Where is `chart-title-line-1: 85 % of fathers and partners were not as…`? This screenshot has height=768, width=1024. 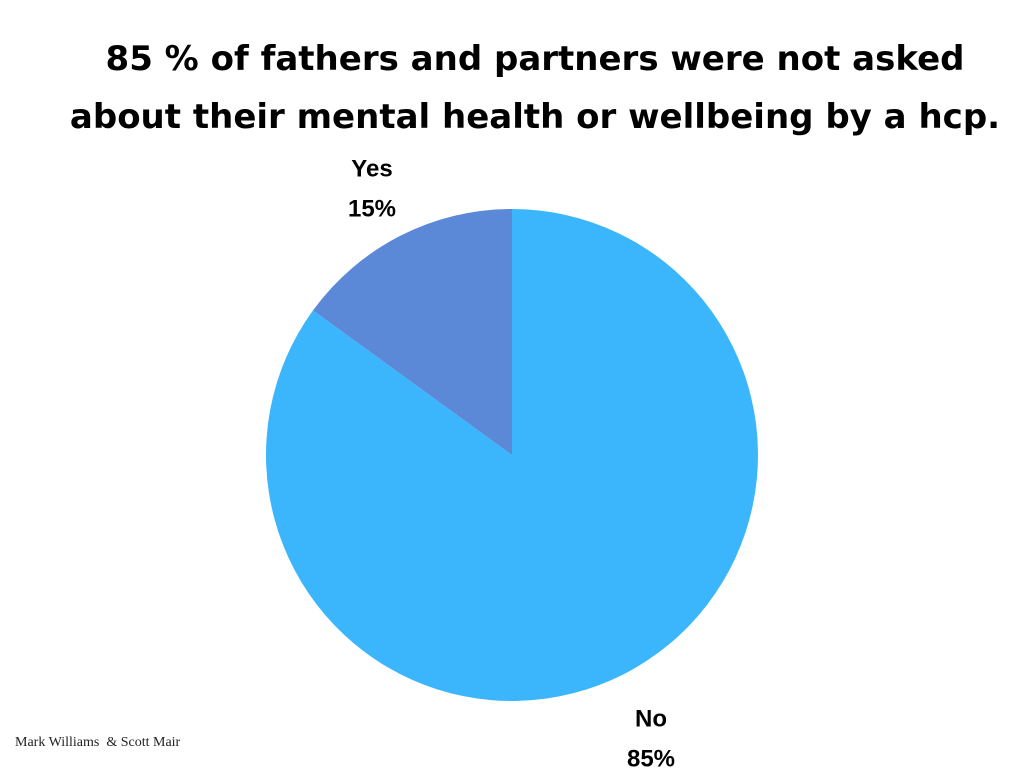
chart-title-line-1: 85 % of fathers and partners were not as… is located at coordinates (535, 59).